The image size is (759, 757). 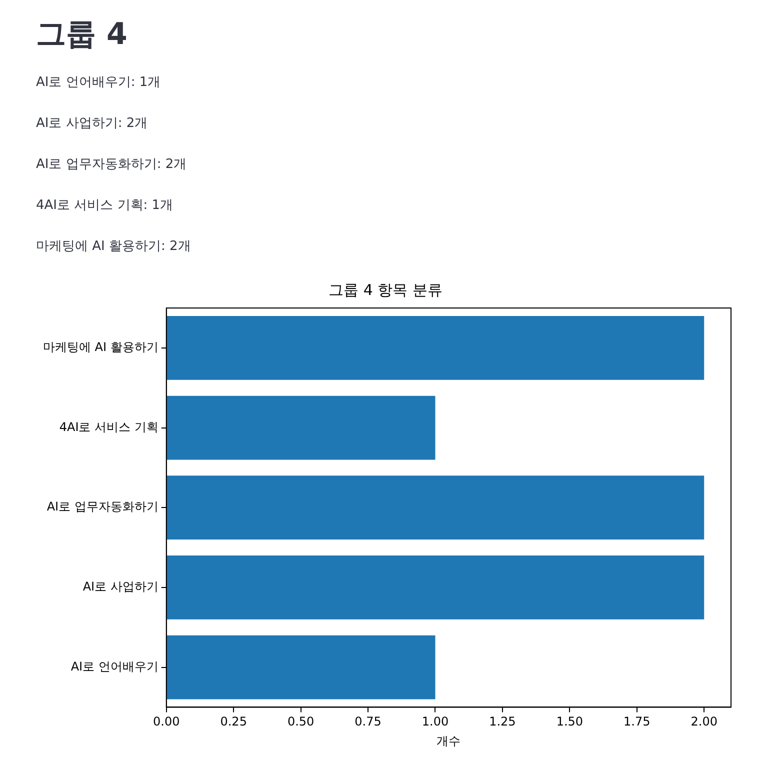 I want to click on text: AI로 언어배우기: 1개, so click(x=99, y=82).